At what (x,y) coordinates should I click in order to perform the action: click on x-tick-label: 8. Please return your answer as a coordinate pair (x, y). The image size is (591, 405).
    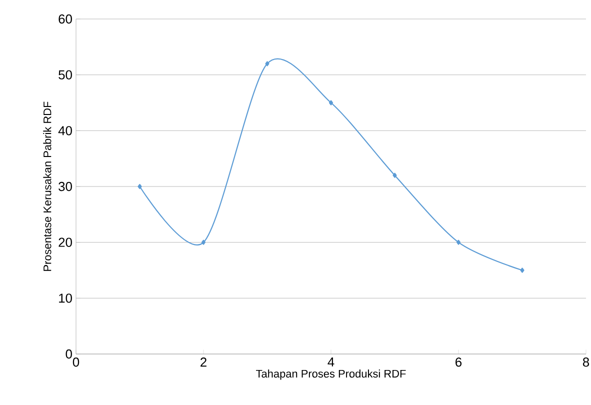
    Looking at the image, I should click on (586, 362).